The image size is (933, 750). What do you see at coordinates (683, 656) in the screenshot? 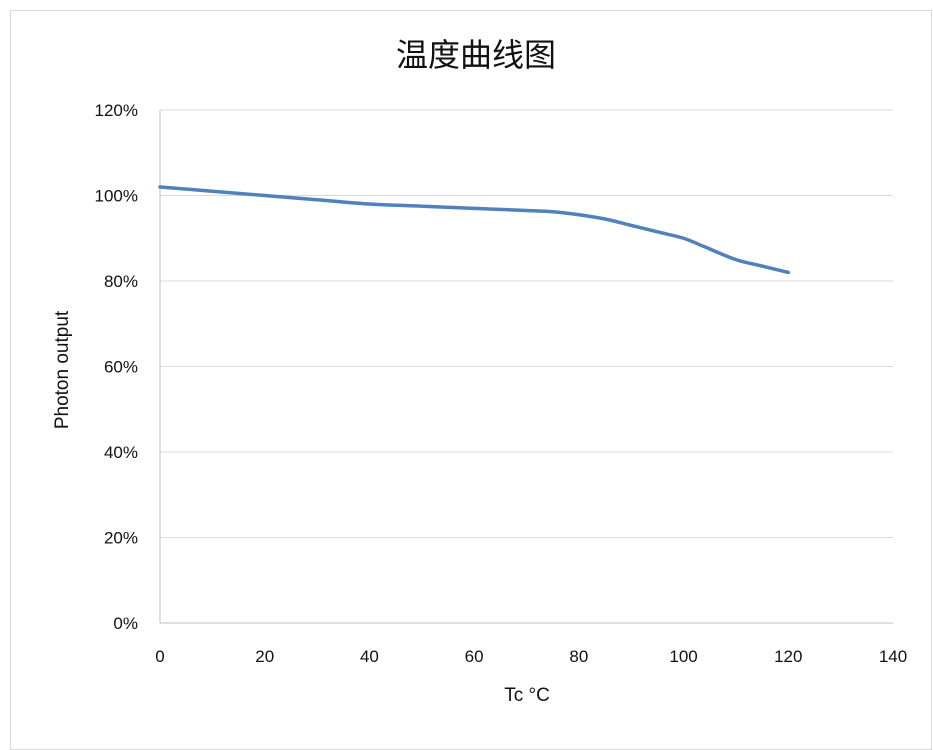
I see `x-tick-label: 100` at bounding box center [683, 656].